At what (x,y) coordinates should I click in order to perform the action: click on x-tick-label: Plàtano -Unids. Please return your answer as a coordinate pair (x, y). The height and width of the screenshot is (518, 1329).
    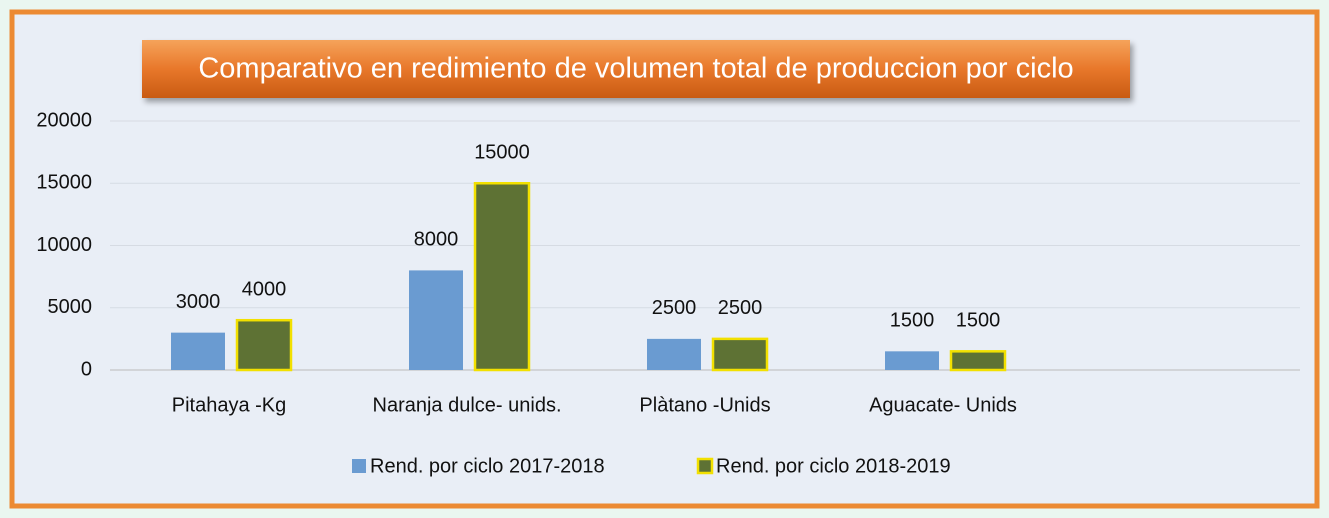
    Looking at the image, I should click on (704, 405).